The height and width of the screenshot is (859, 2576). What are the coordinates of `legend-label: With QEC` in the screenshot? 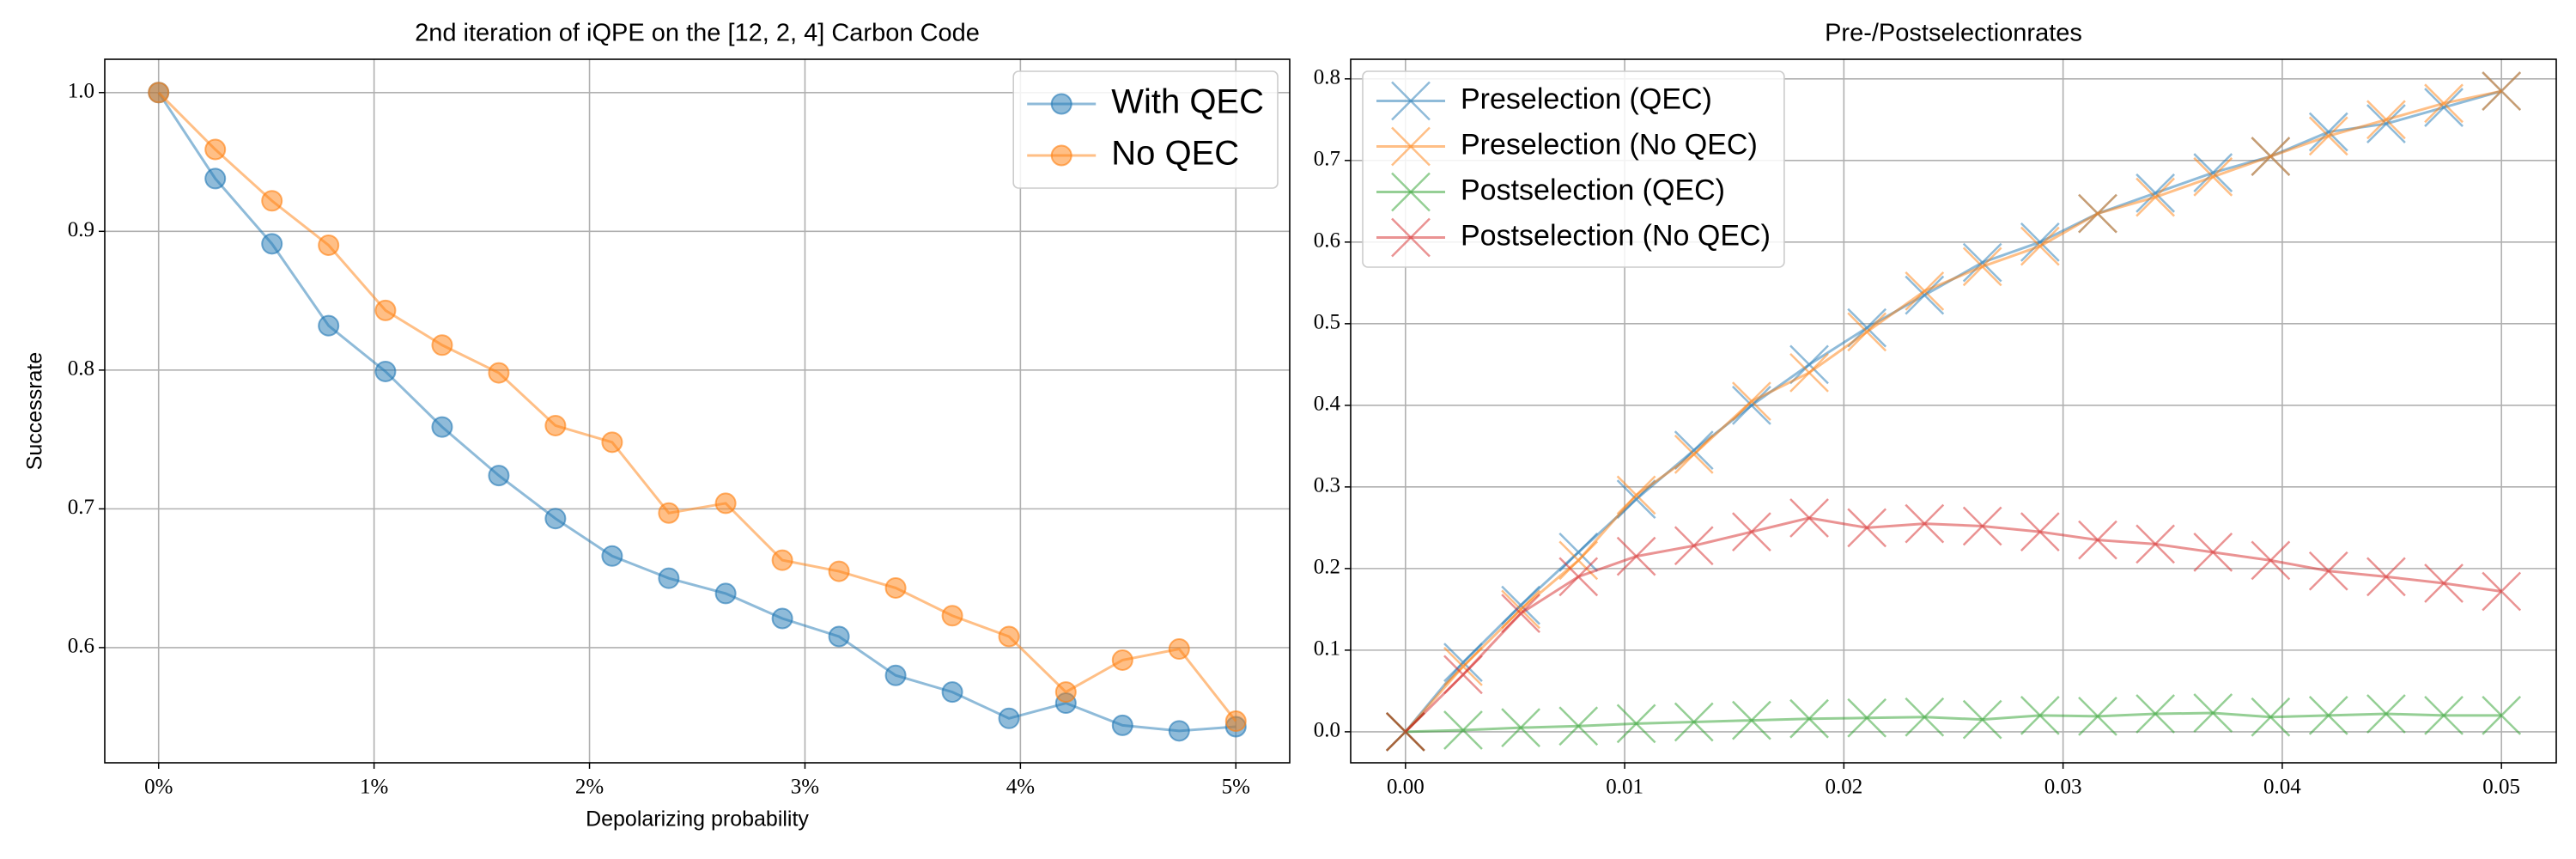 It's located at (1188, 102).